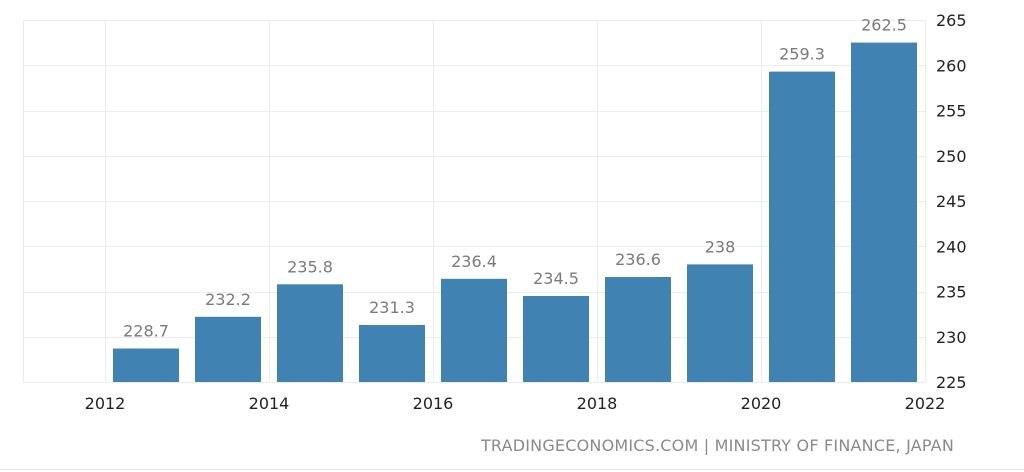 This screenshot has height=472, width=1024. I want to click on y-tick-label: 230, so click(951, 337).